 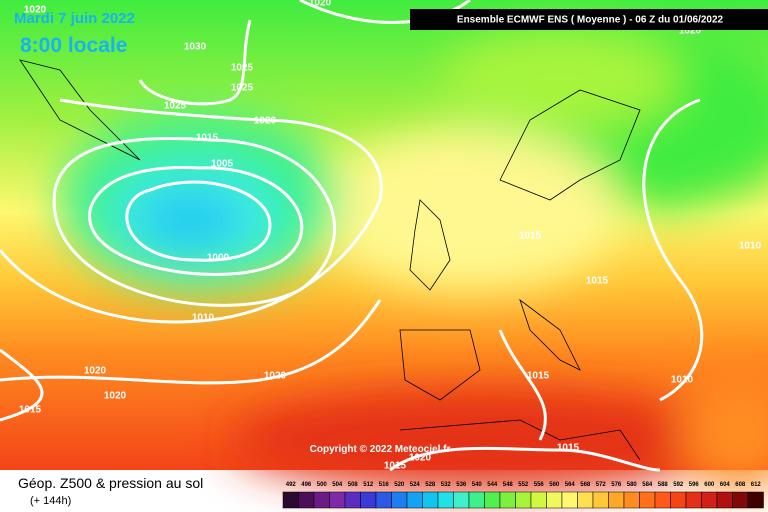 I want to click on scale-label: 576, so click(x=616, y=485).